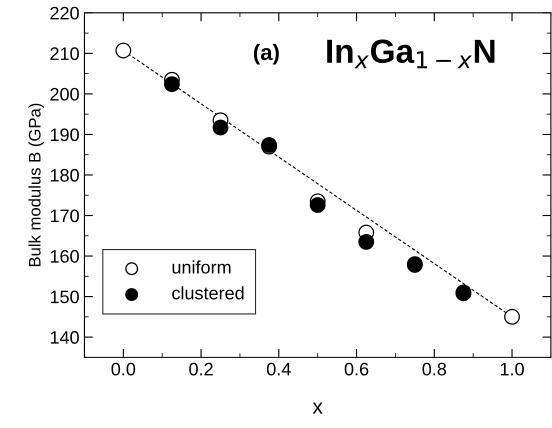 The height and width of the screenshot is (428, 552). What do you see at coordinates (123, 369) in the screenshot?
I see `x-tick-label: 0.0` at bounding box center [123, 369].